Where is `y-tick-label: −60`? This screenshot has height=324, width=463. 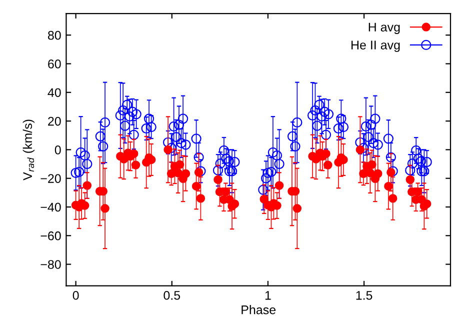
y-tick-label: −60 is located at coordinates (50, 235).